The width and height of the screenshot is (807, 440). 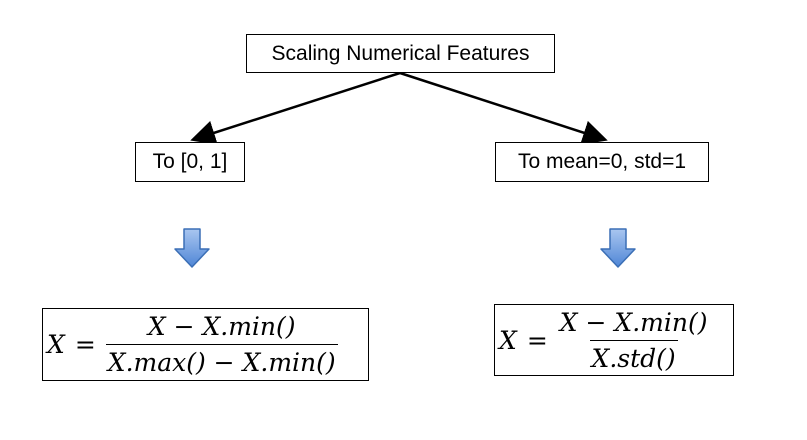 I want to click on down-arrow-icon-right, so click(x=618, y=248).